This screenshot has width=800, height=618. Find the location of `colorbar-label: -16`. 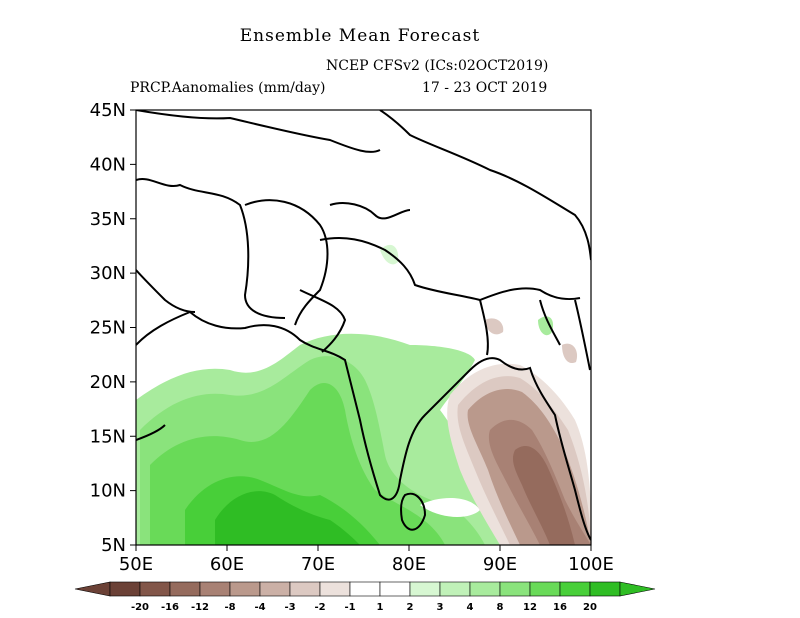

colorbar-label: -16 is located at coordinates (170, 607).